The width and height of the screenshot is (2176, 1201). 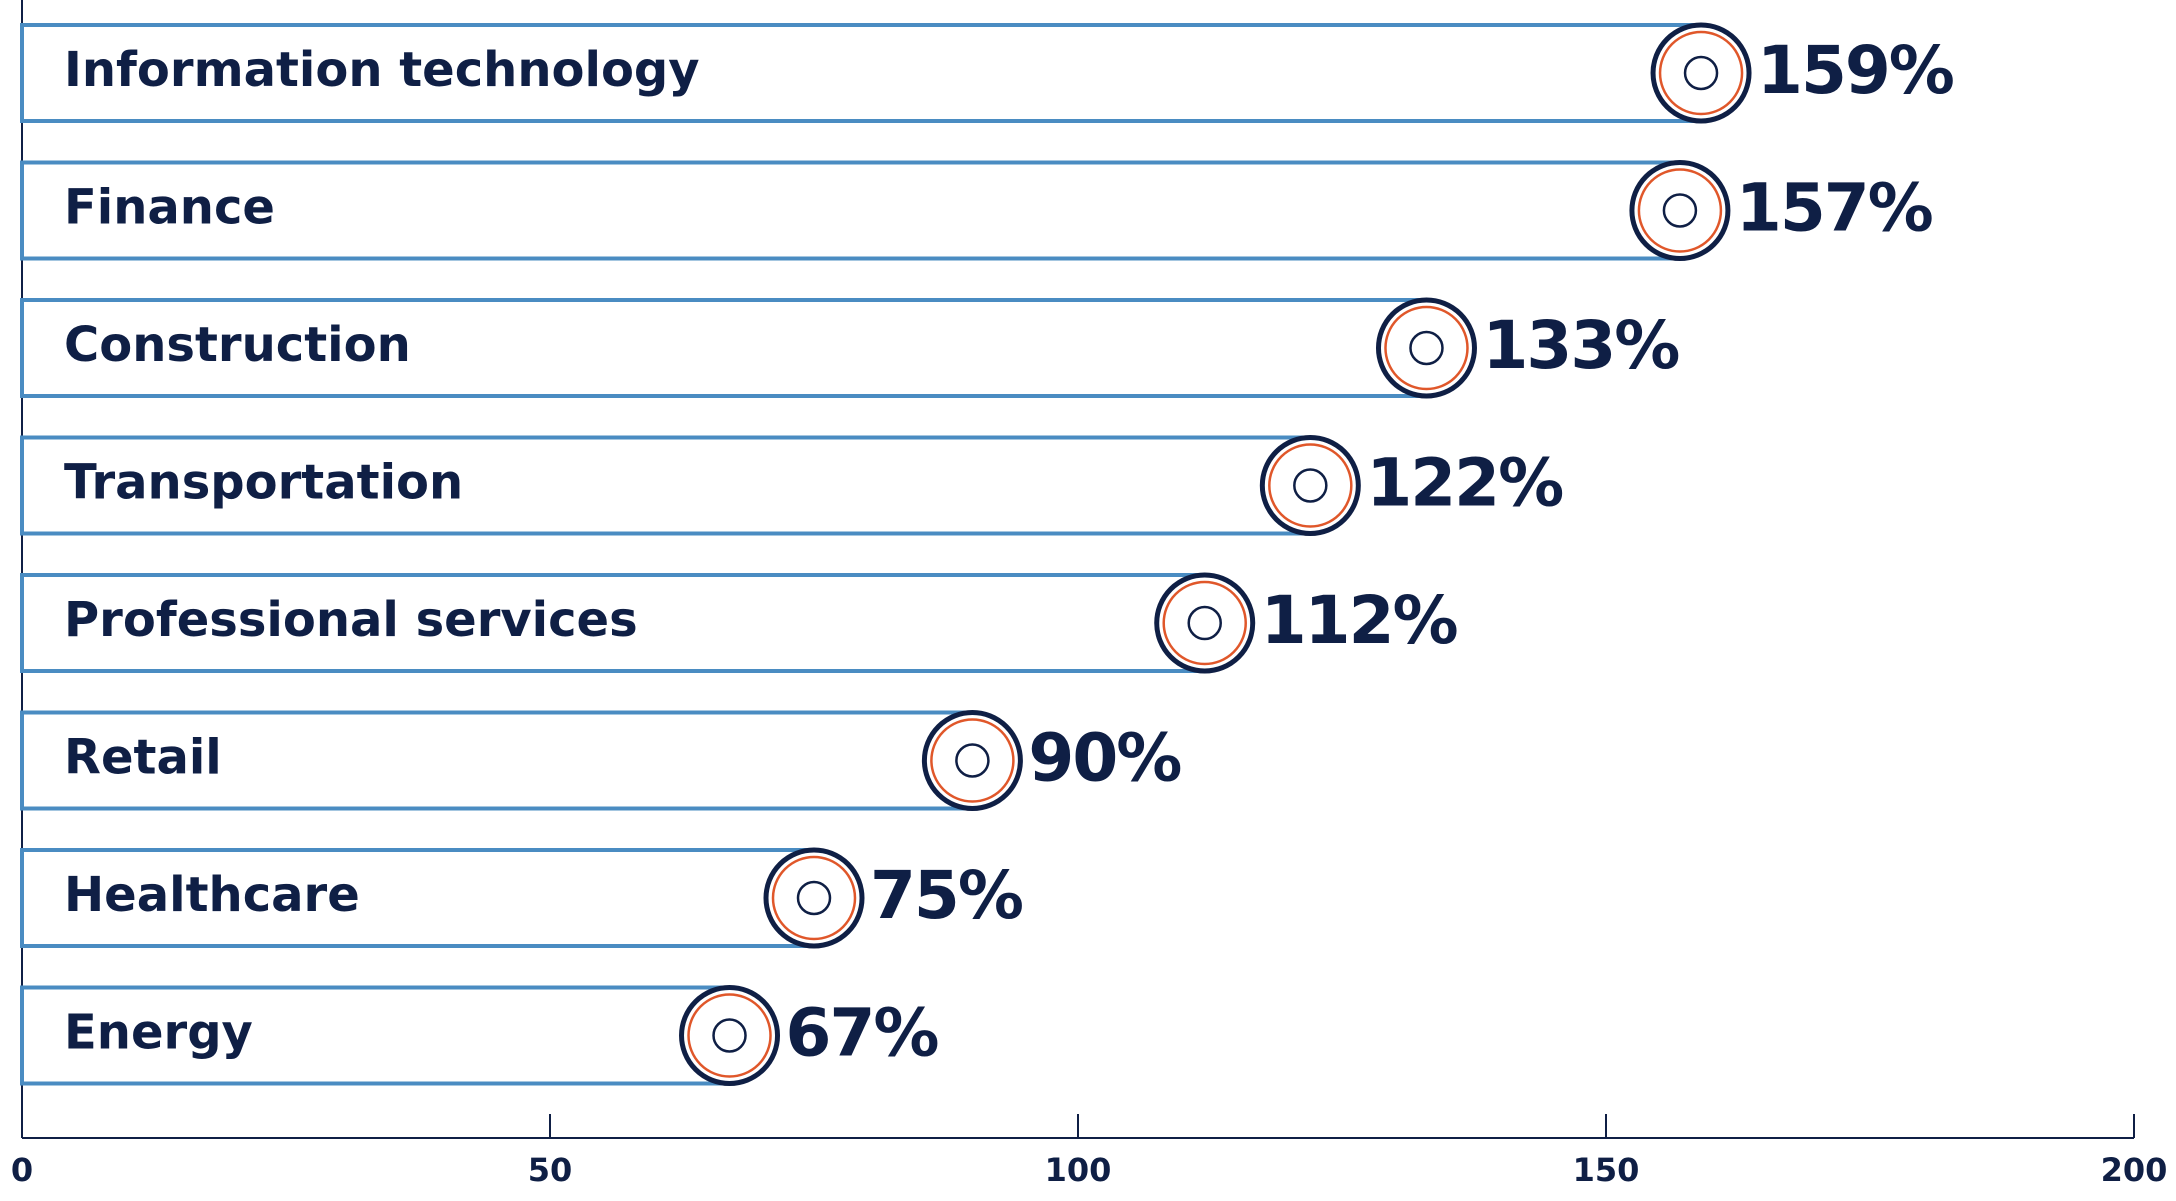 What do you see at coordinates (158, 1033) in the screenshot?
I see `bar-label: Energy` at bounding box center [158, 1033].